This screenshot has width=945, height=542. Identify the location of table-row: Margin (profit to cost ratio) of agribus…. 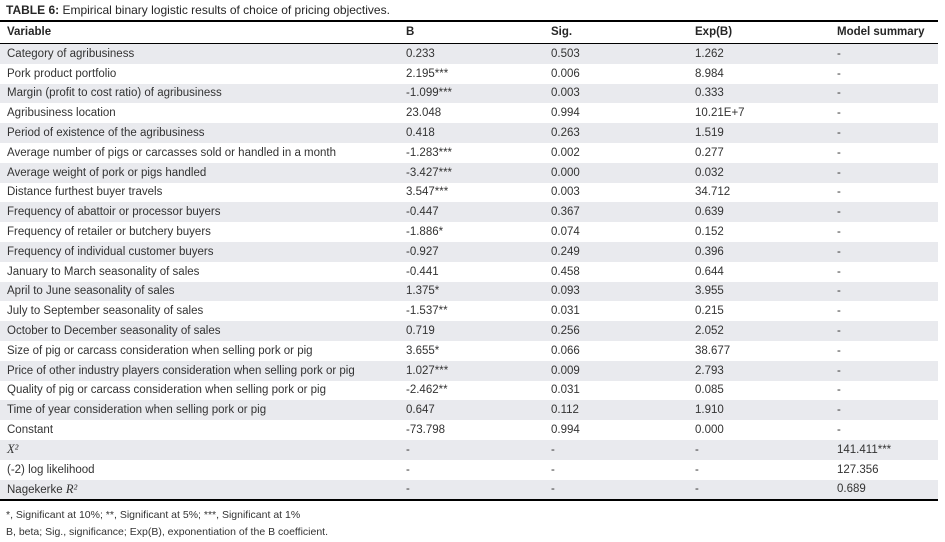
(469, 93).